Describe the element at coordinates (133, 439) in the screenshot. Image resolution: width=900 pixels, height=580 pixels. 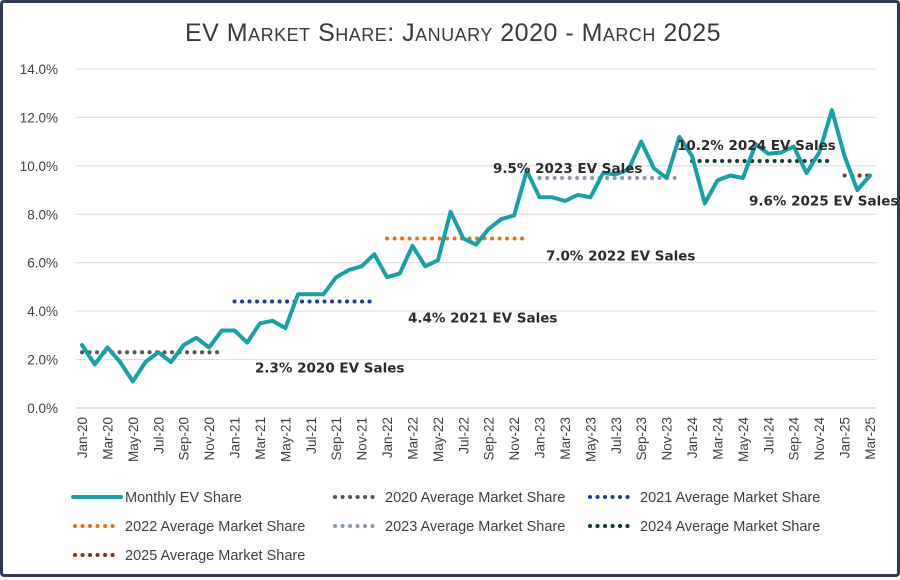
I see `x-tick-label: May-20` at that location.